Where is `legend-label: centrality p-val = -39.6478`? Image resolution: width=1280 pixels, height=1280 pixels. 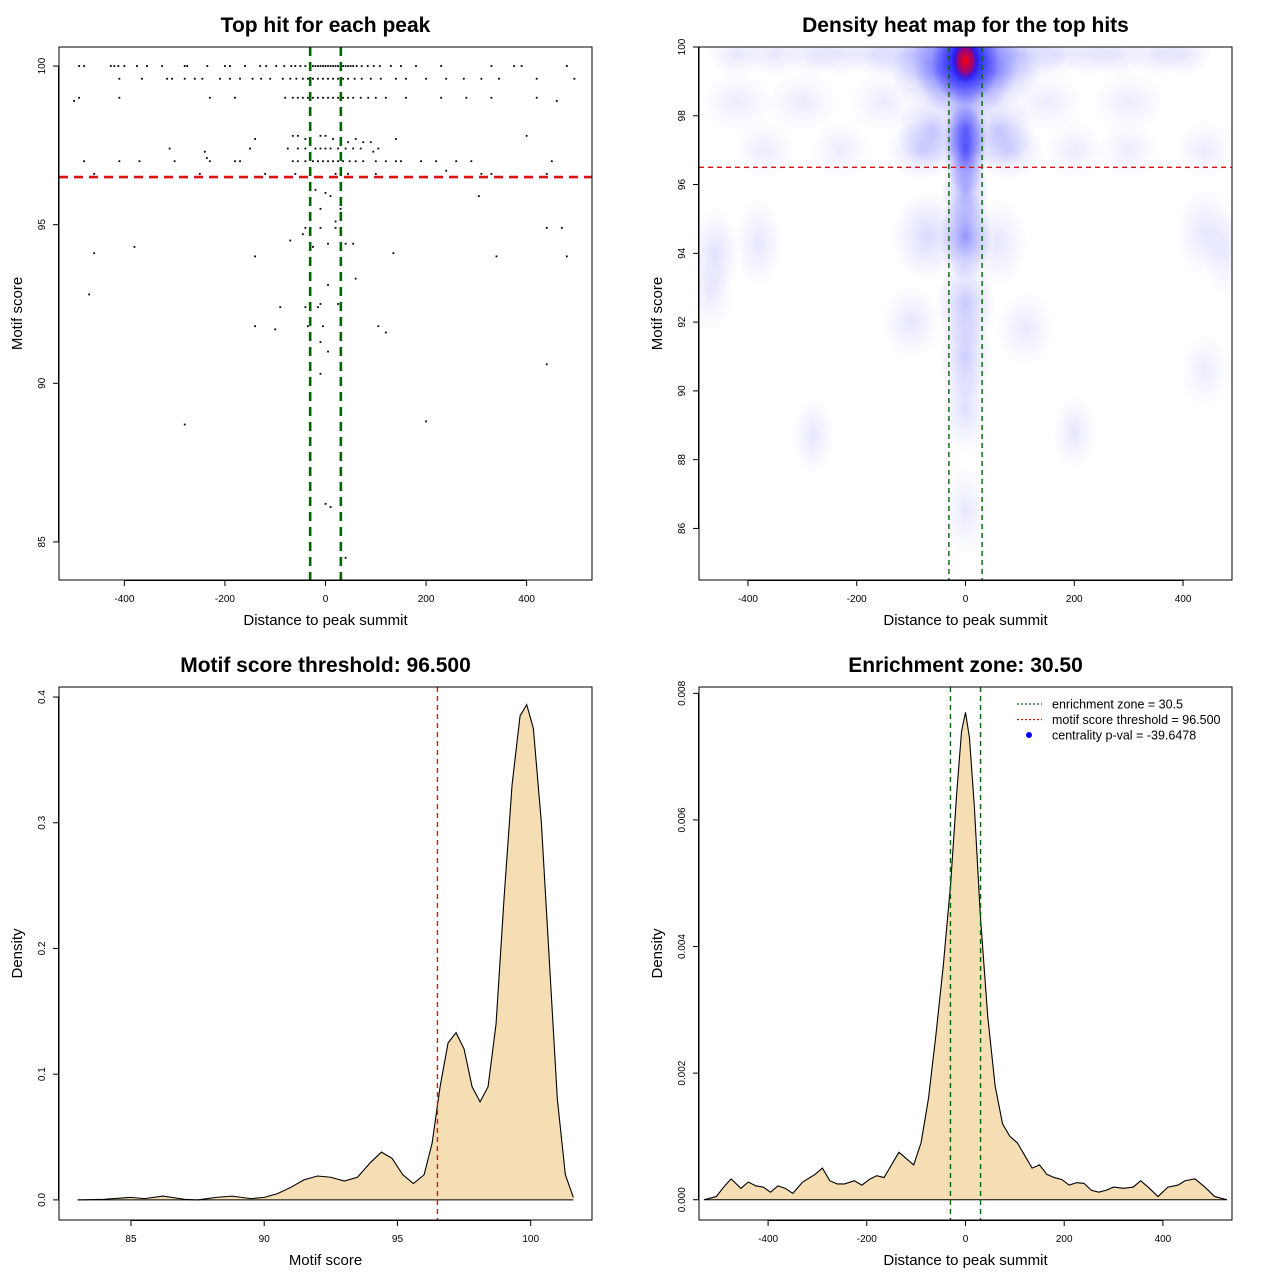
legend-label: centrality p-val = -39.6478 is located at coordinates (1124, 736).